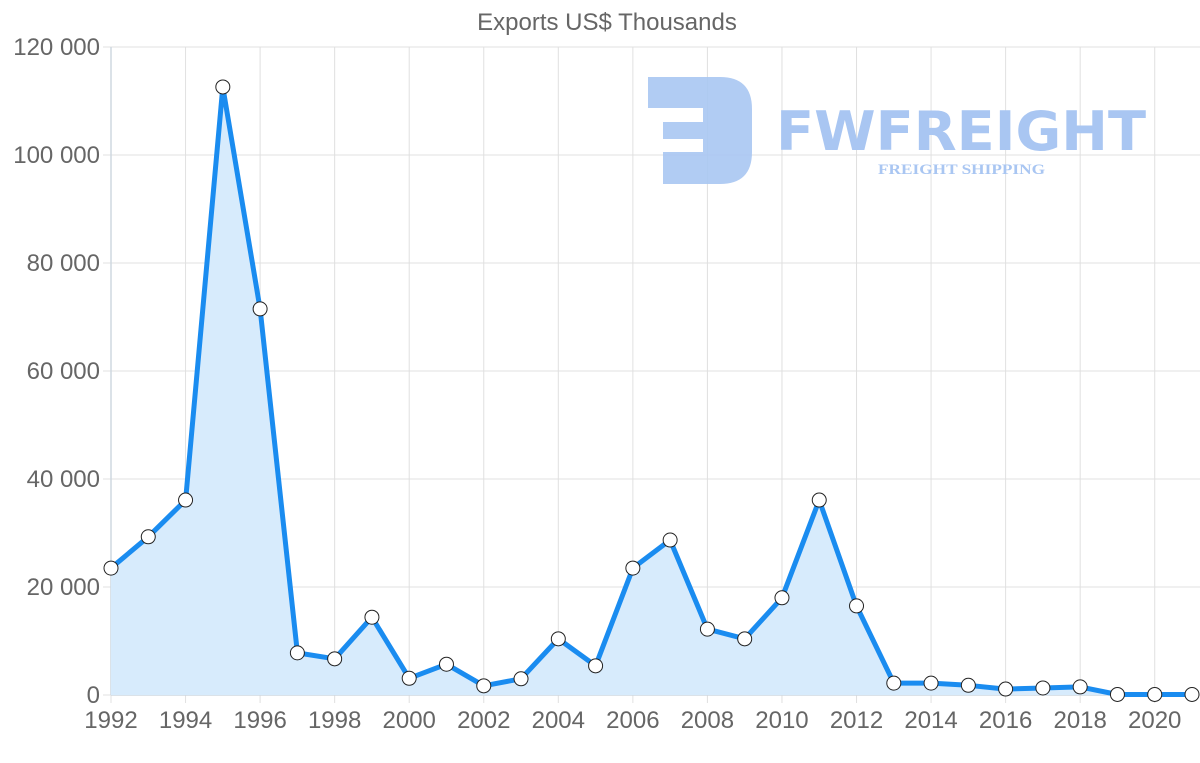 The height and width of the screenshot is (763, 1200). Describe the element at coordinates (1079, 720) in the screenshot. I see `x-tick-label: 2018` at that location.